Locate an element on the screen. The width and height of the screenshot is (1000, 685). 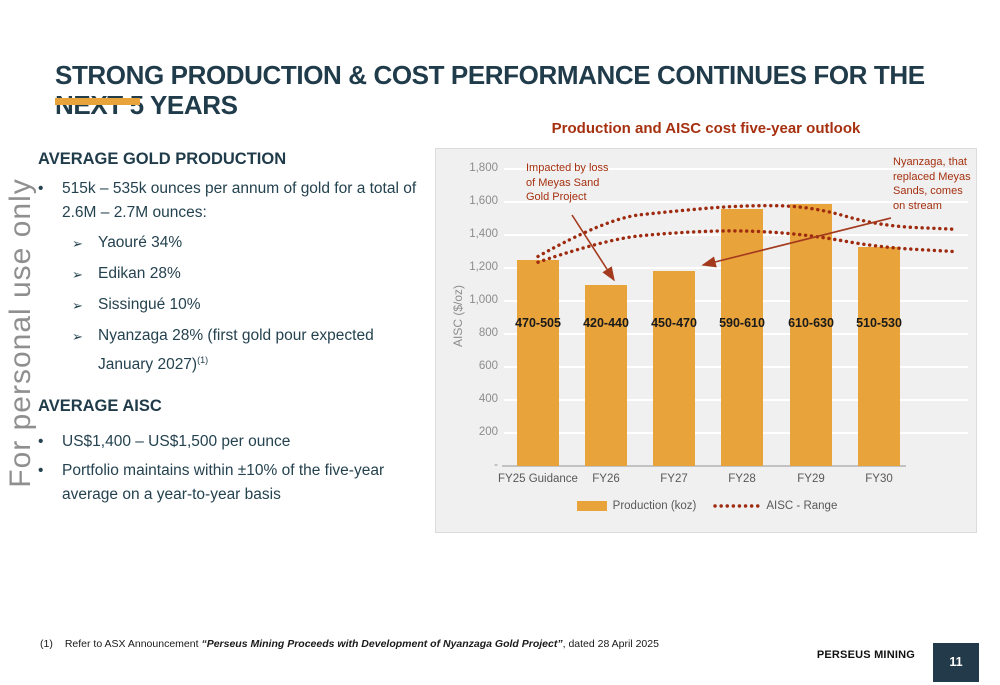
watermark-for-personal-use-only: For personal use only is located at coordinates (20, 333).